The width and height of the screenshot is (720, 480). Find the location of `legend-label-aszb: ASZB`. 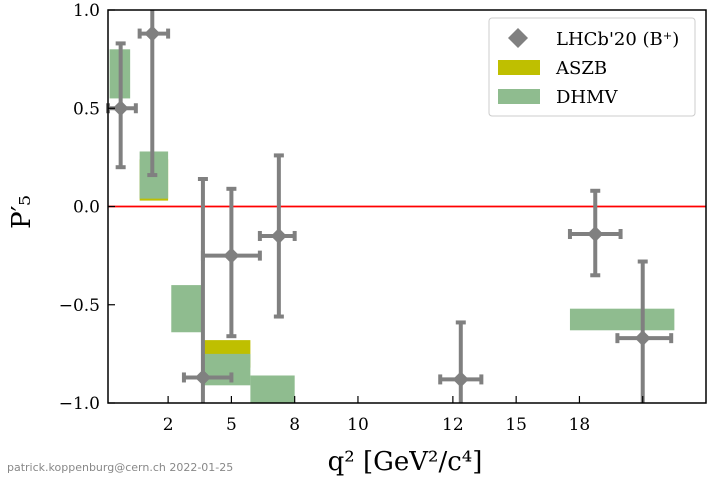

legend-label-aszb: ASZB is located at coordinates (581, 68).